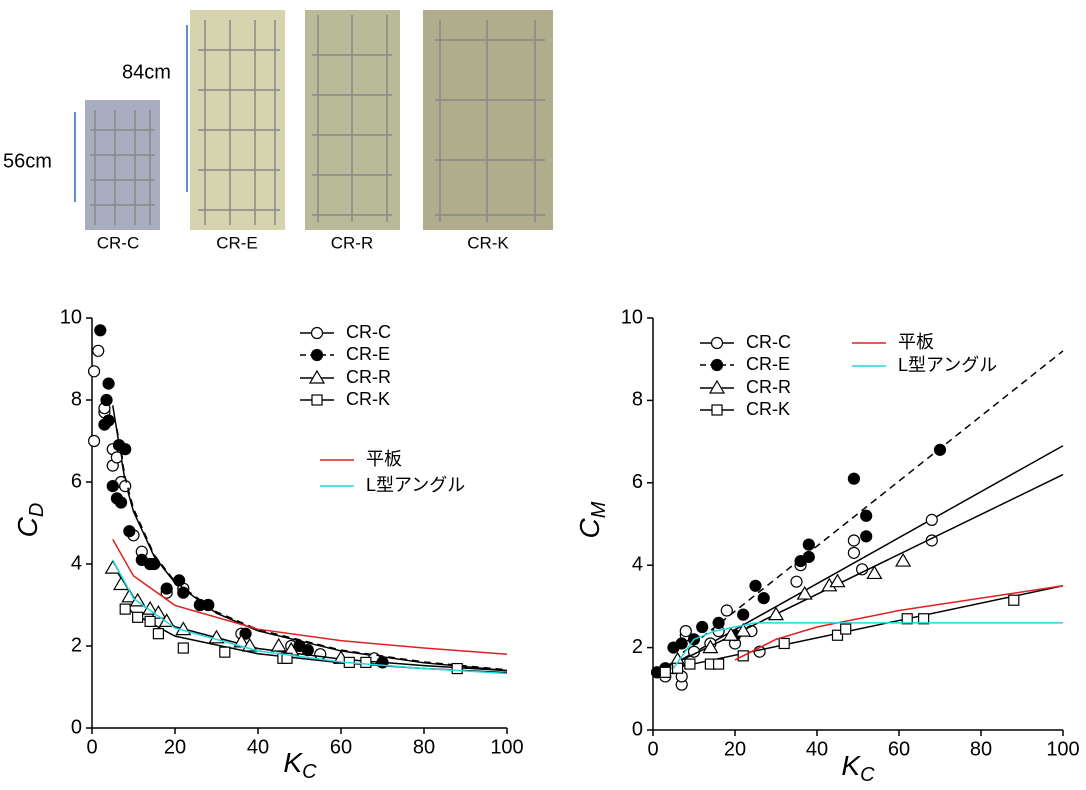 The width and height of the screenshot is (1086, 790). Describe the element at coordinates (368, 354) in the screenshot. I see `legend-label: CR-E` at that location.